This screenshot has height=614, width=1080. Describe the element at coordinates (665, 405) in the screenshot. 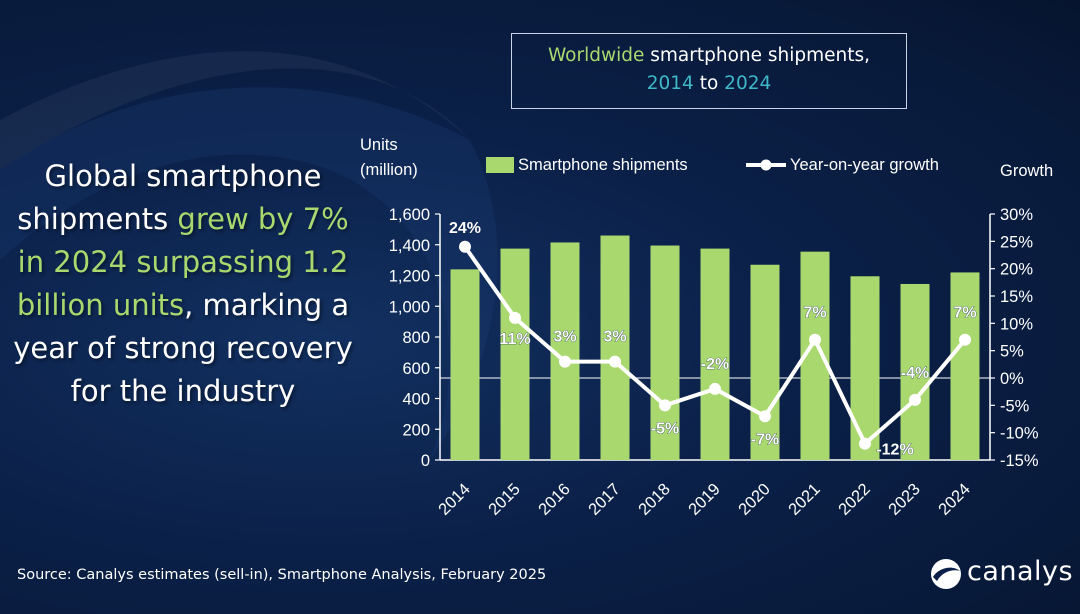

I see `growth-marker-2018` at that location.